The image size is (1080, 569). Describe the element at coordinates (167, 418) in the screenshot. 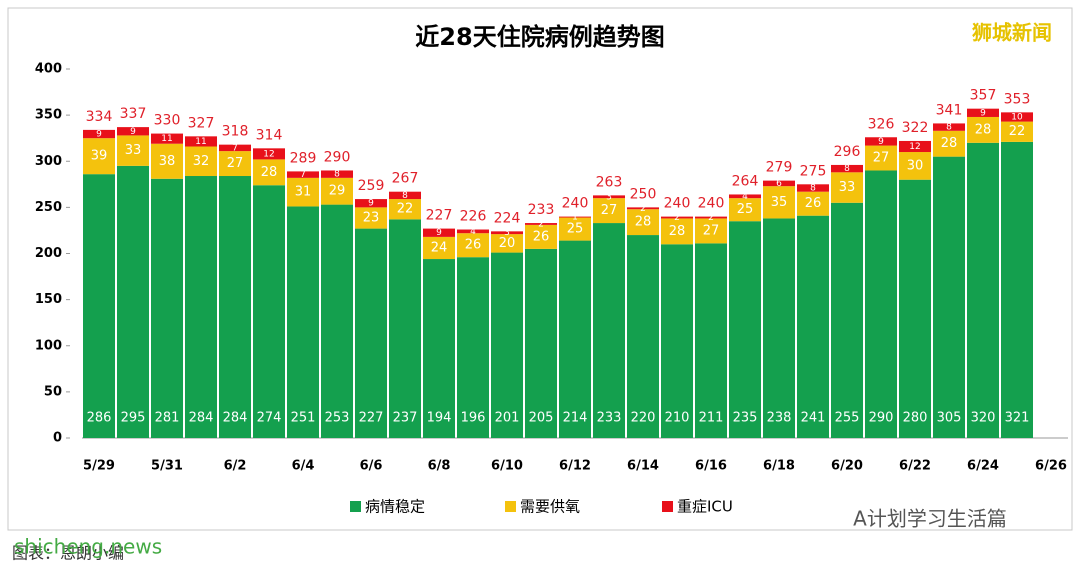

I see `data-label: 281` at that location.